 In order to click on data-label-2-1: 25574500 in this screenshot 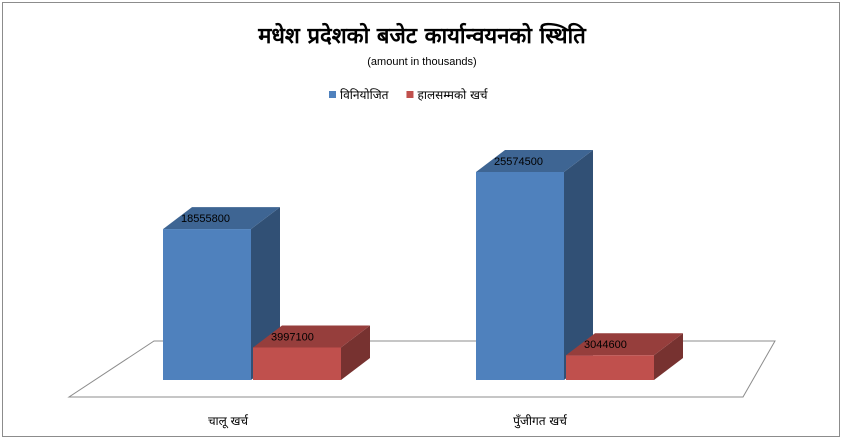, I will do `click(518, 162)`.